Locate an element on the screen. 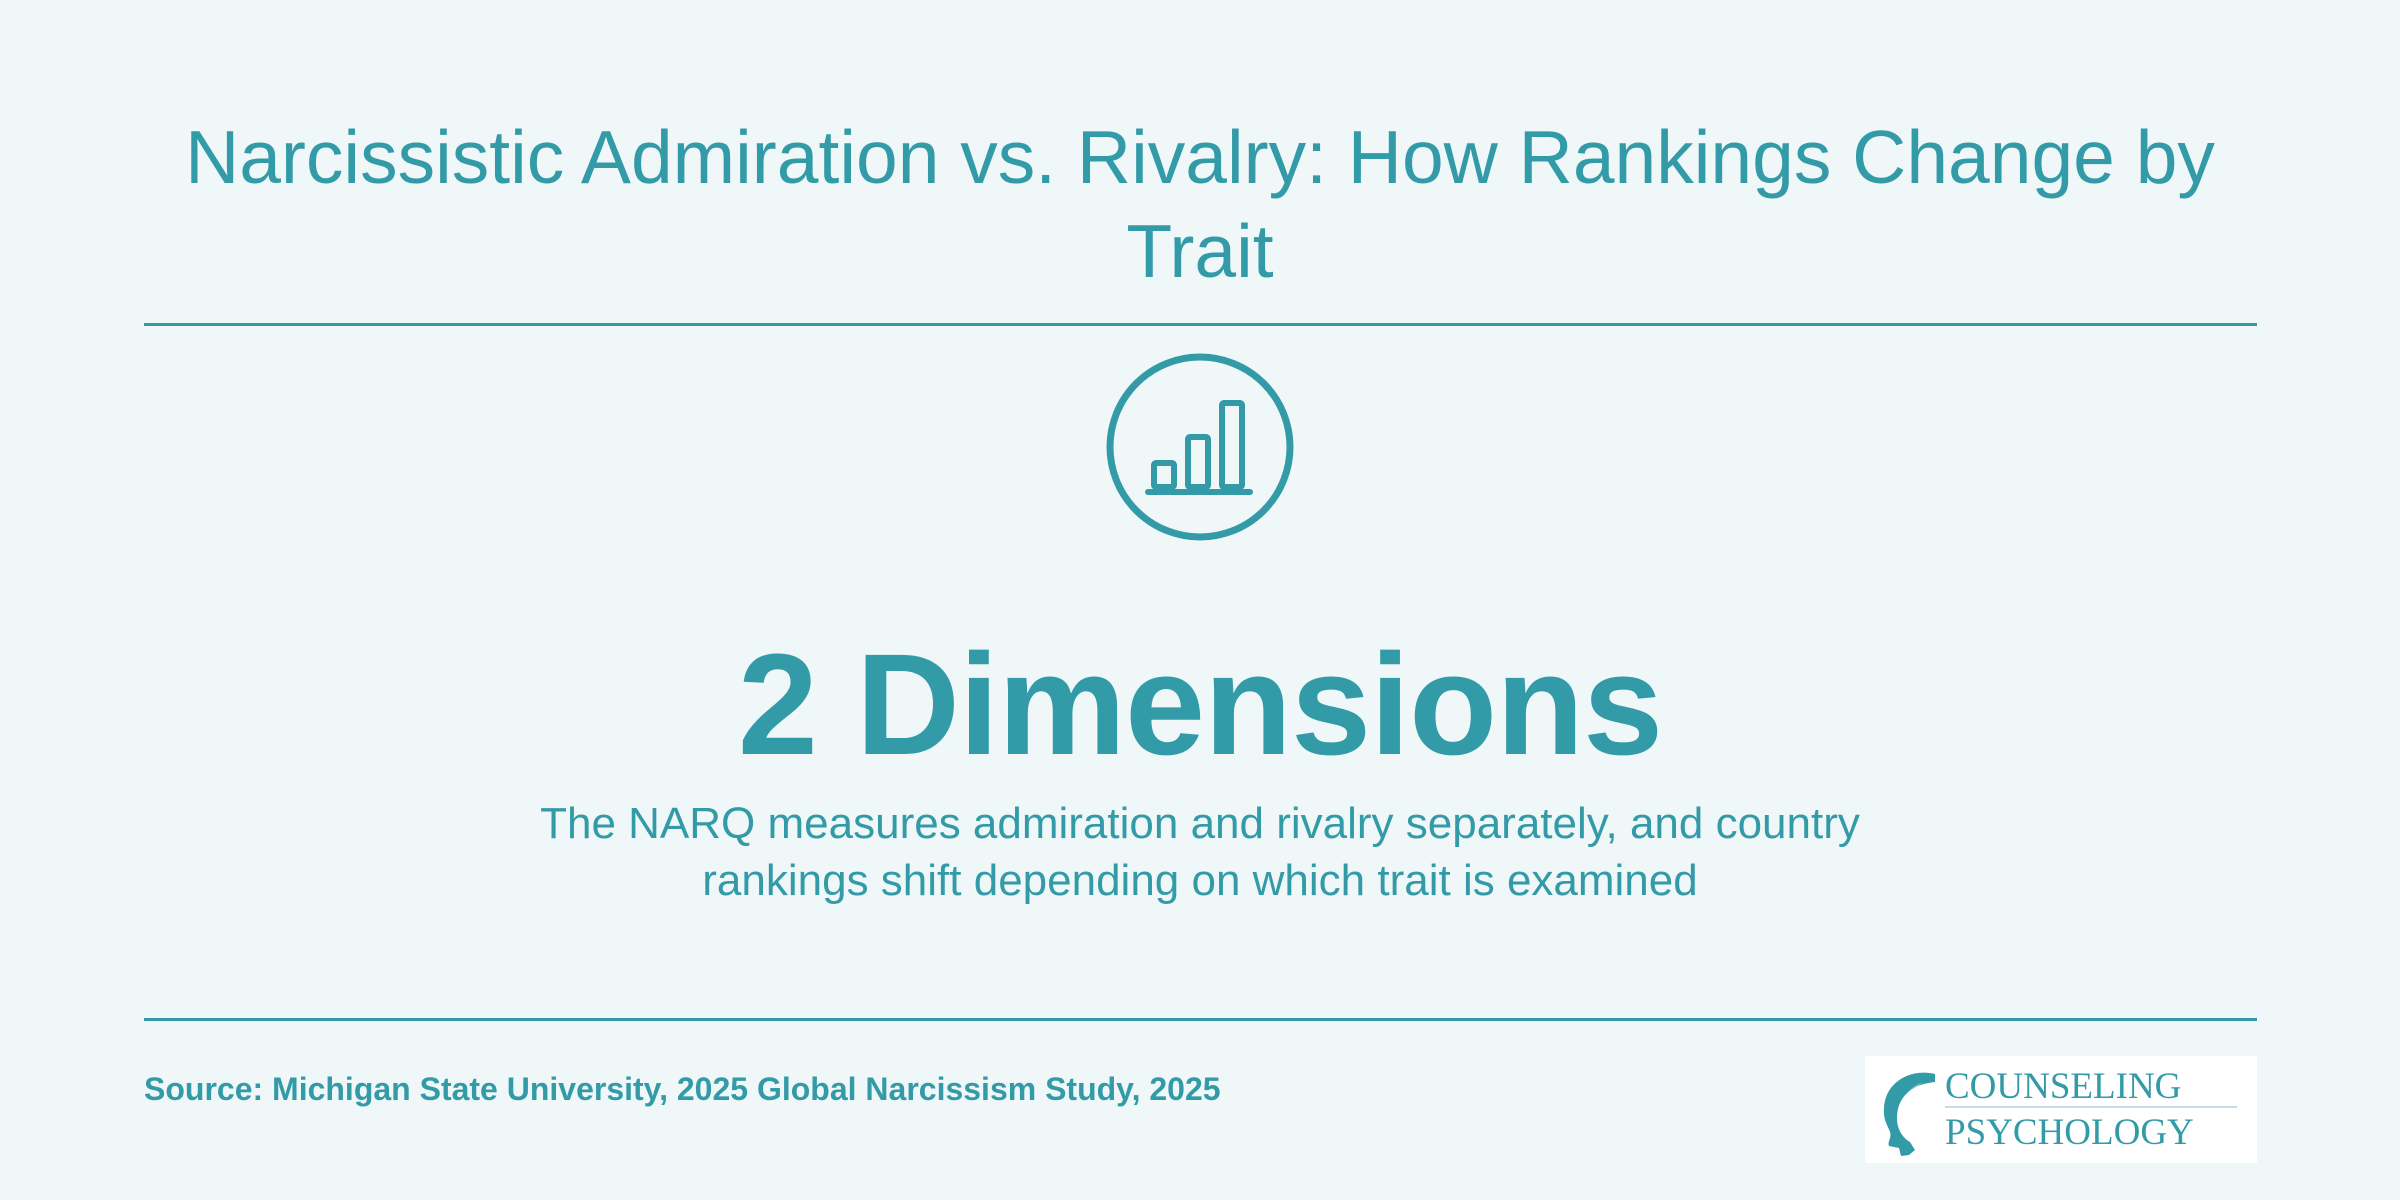  logo-graphic: COUNSELING PSYCHOLOGY is located at coordinates (2060, 1111).